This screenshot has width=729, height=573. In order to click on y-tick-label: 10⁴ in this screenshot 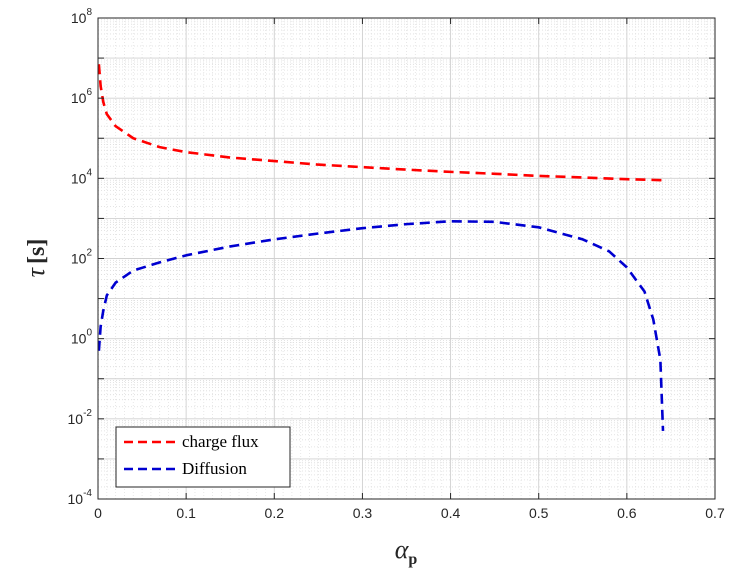, I will do `click(82, 176)`.